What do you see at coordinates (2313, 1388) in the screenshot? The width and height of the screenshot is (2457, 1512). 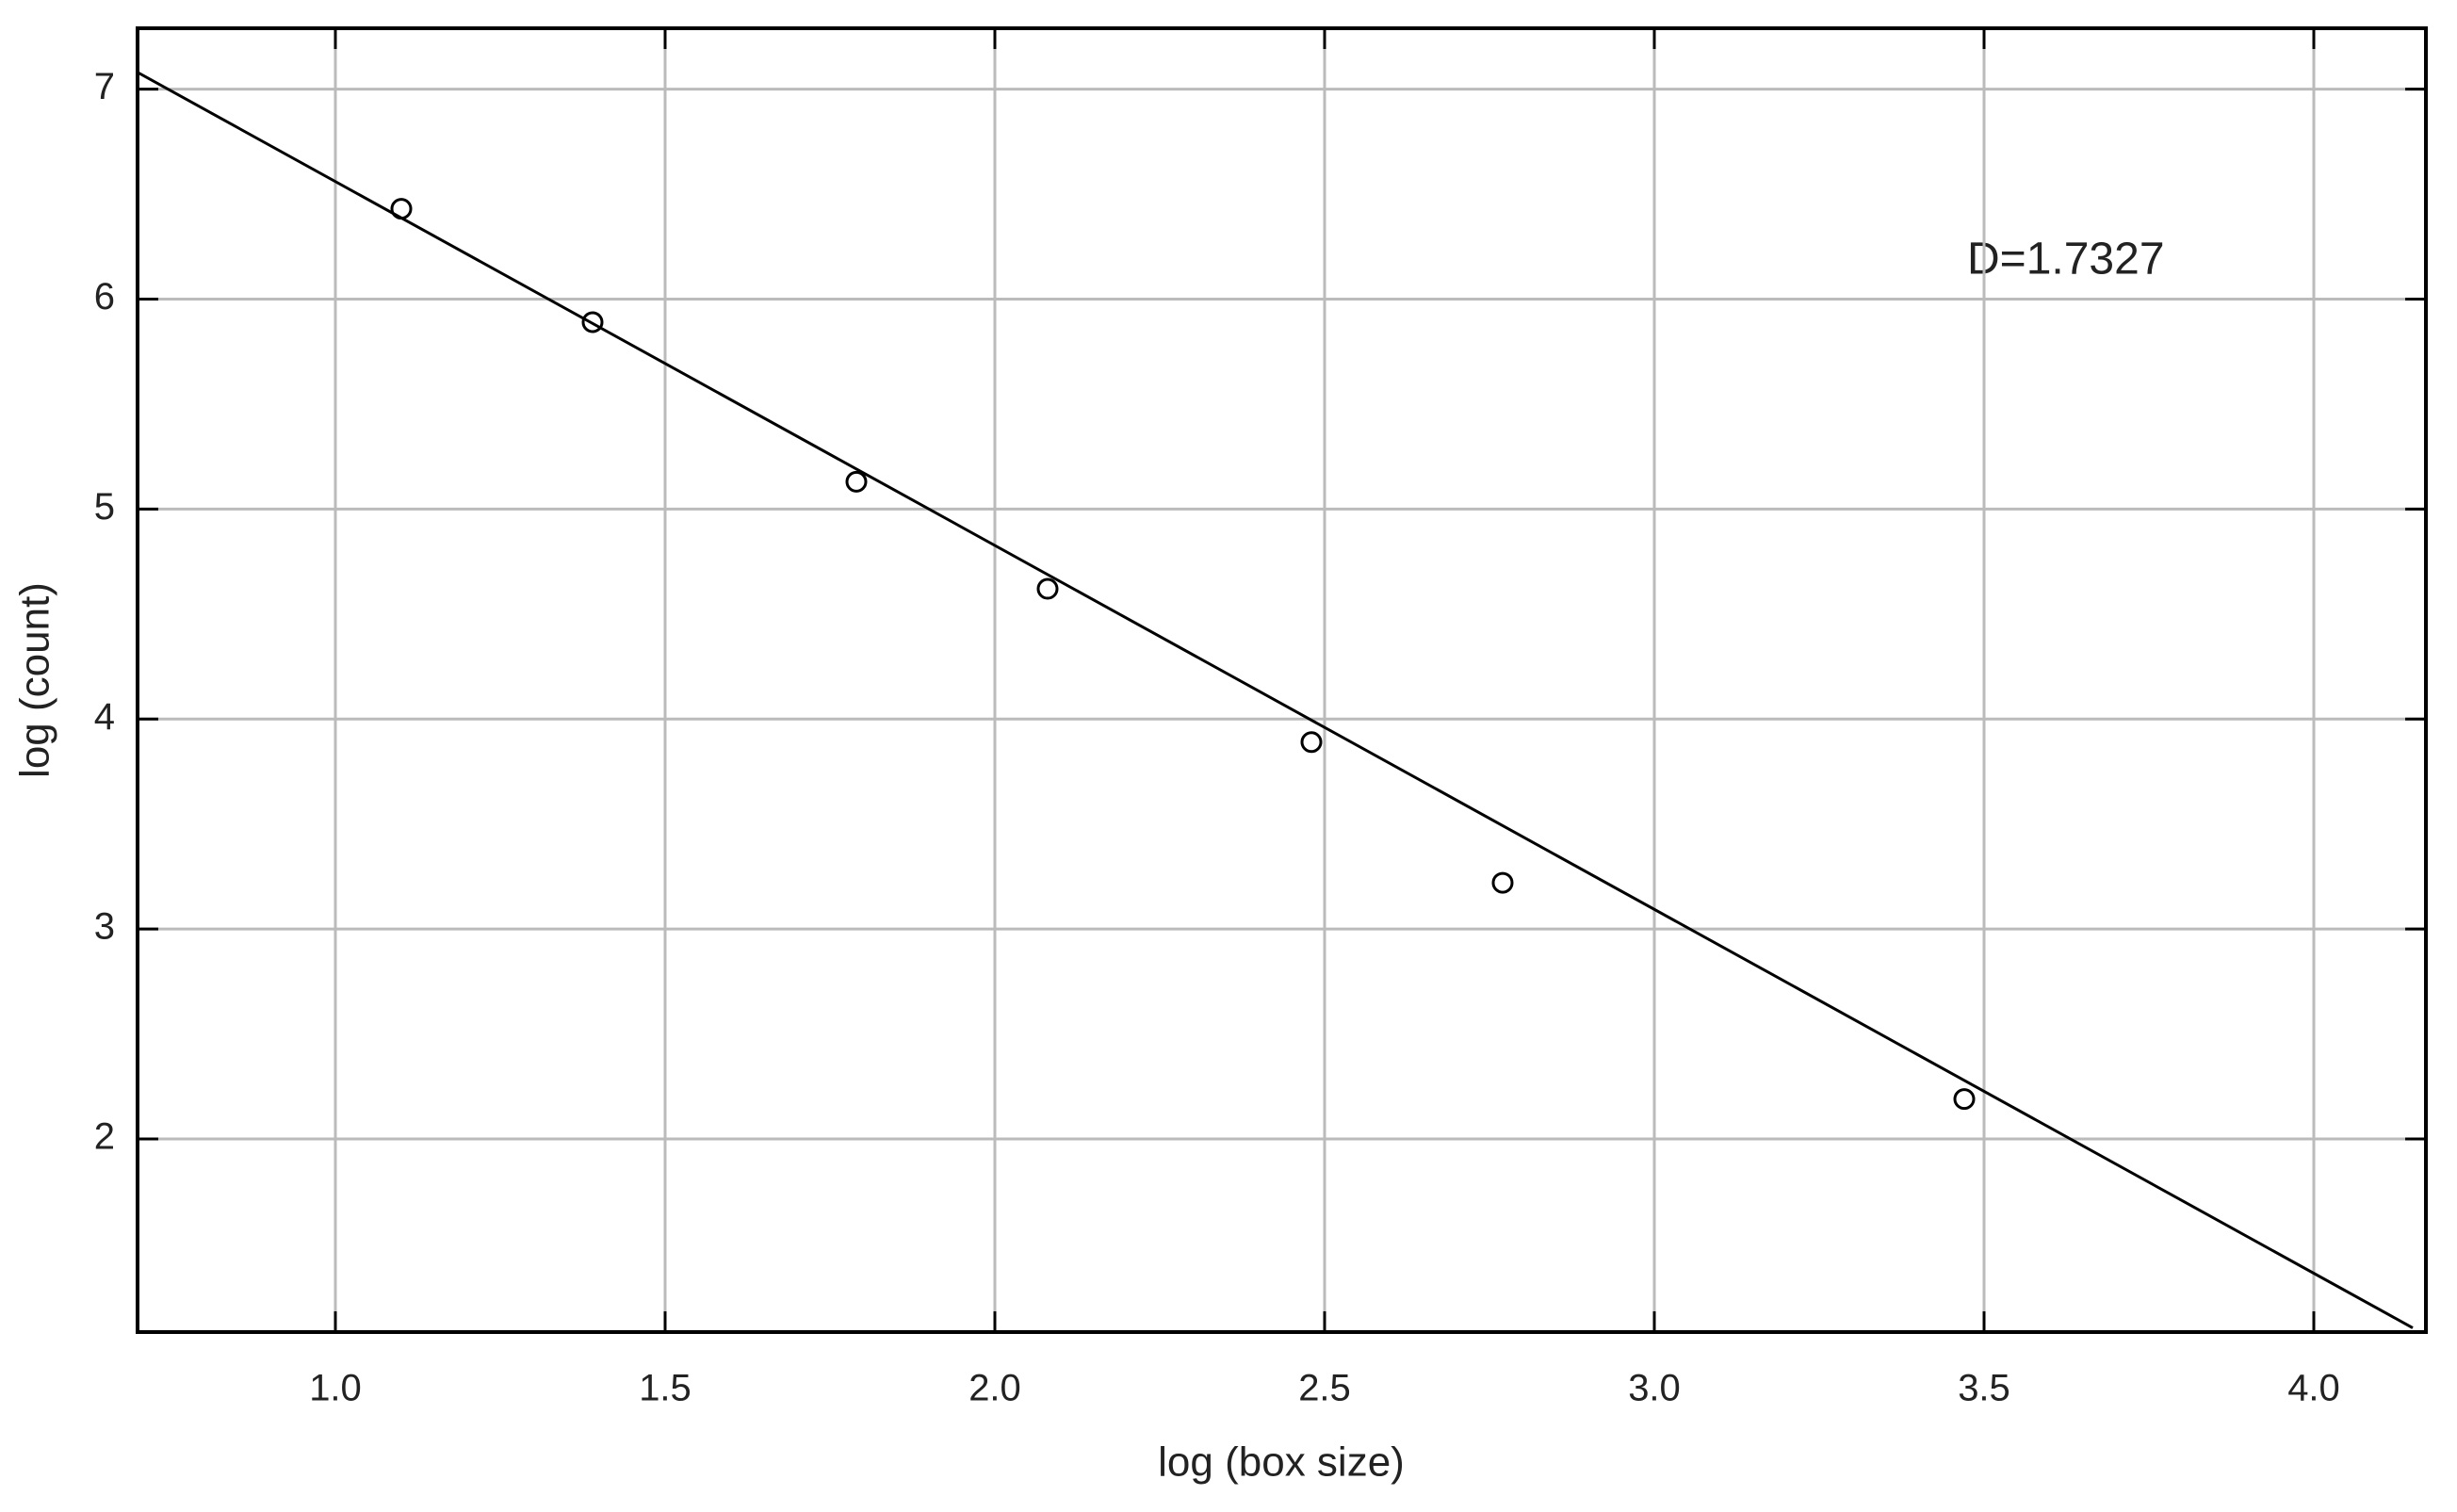 I see `x-tick-label: 4.0` at bounding box center [2313, 1388].